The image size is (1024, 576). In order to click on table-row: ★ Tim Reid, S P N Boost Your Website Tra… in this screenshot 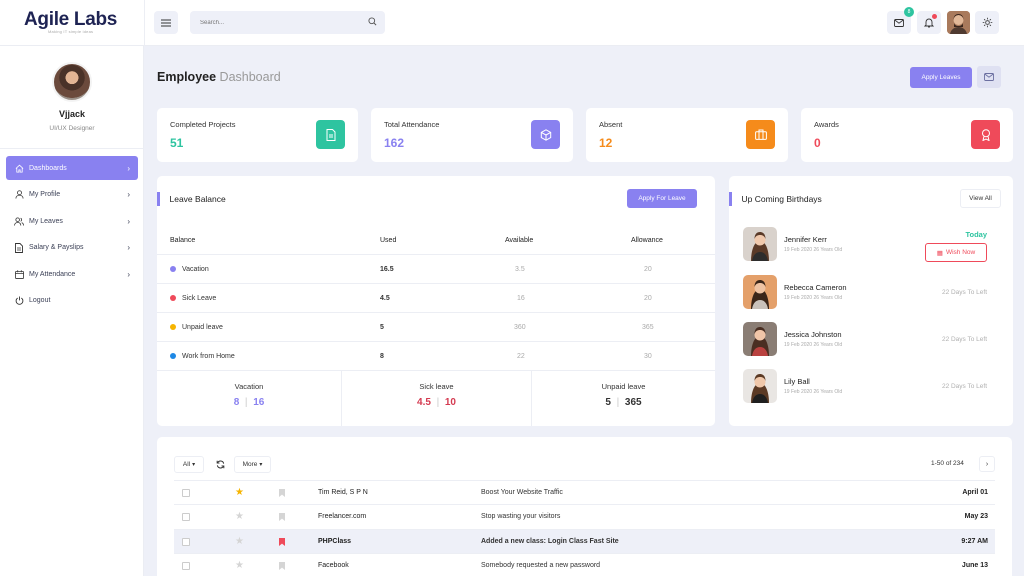, I will do `click(584, 492)`.